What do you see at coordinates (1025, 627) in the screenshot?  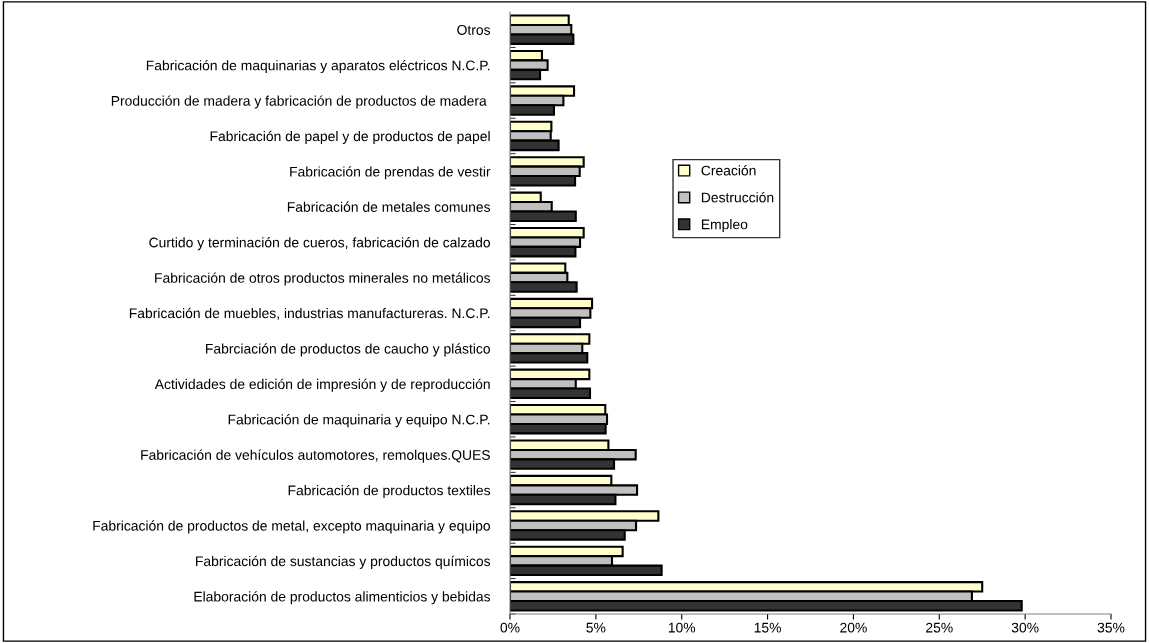 I see `x-tick-label: 30%` at bounding box center [1025, 627].